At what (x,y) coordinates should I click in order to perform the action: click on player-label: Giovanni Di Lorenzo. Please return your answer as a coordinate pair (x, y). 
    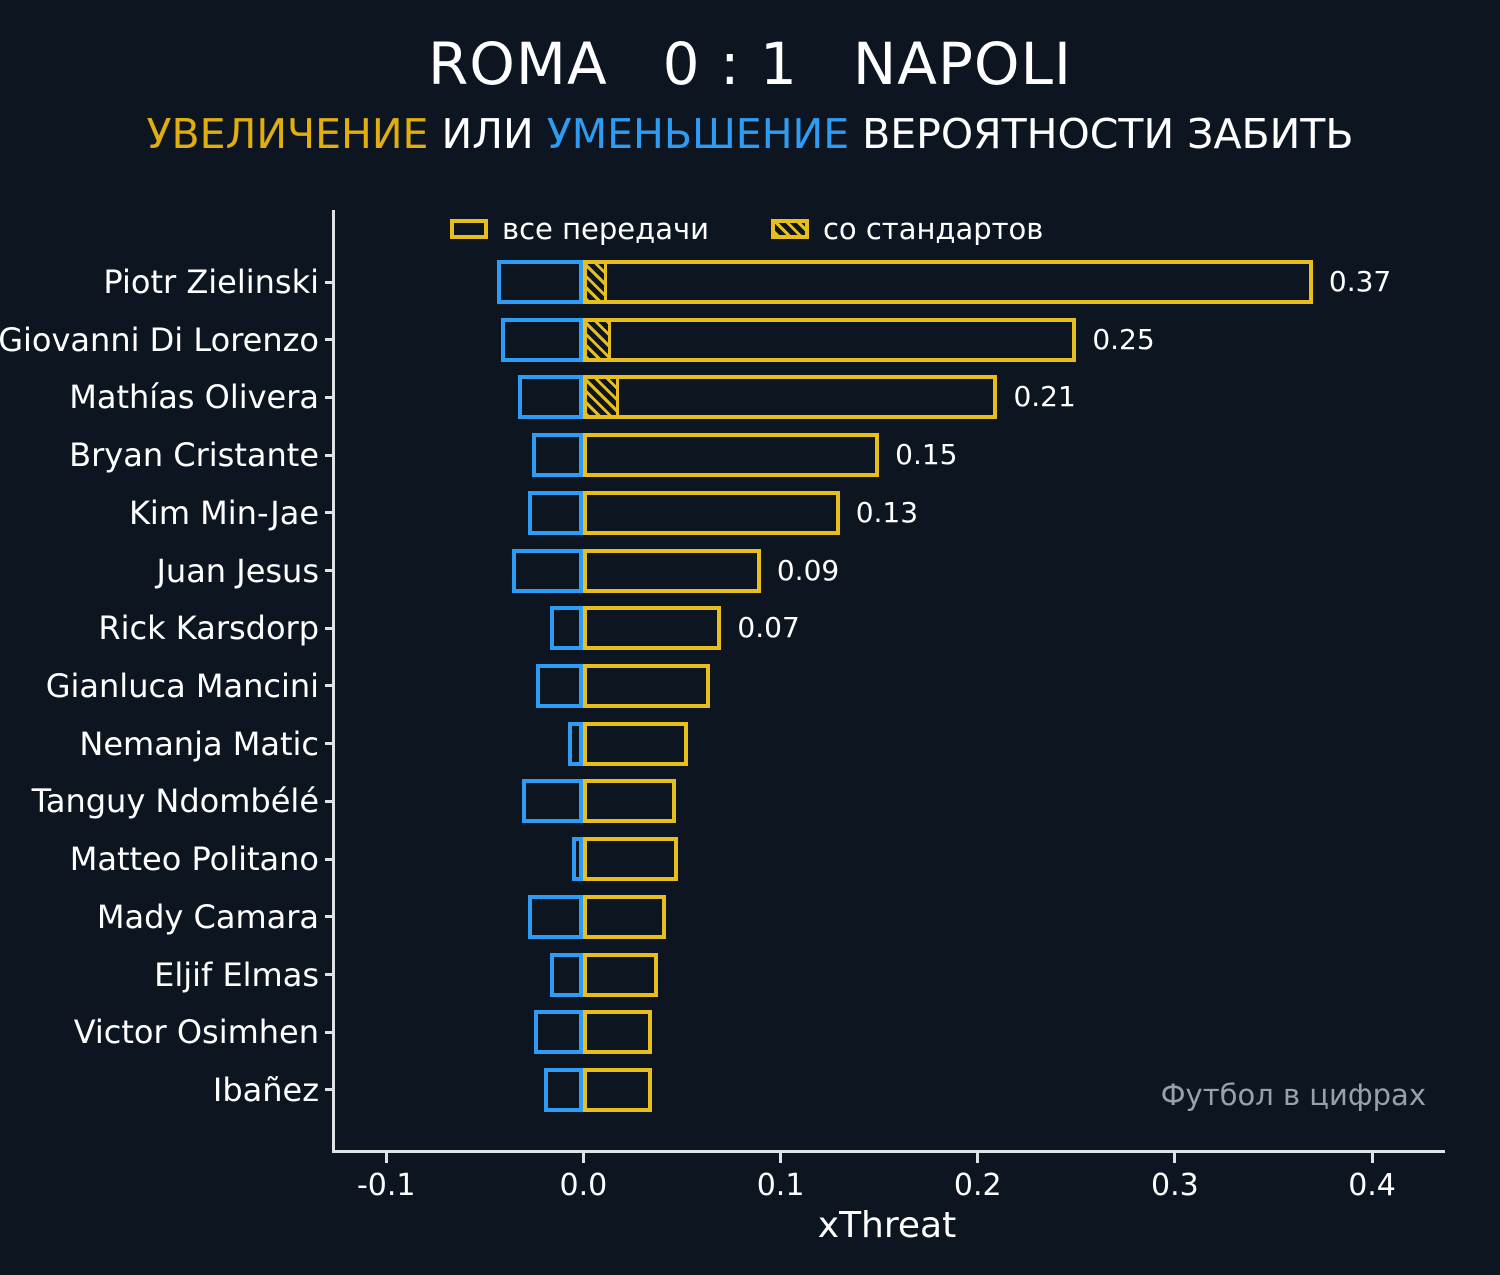
    Looking at the image, I should click on (159, 339).